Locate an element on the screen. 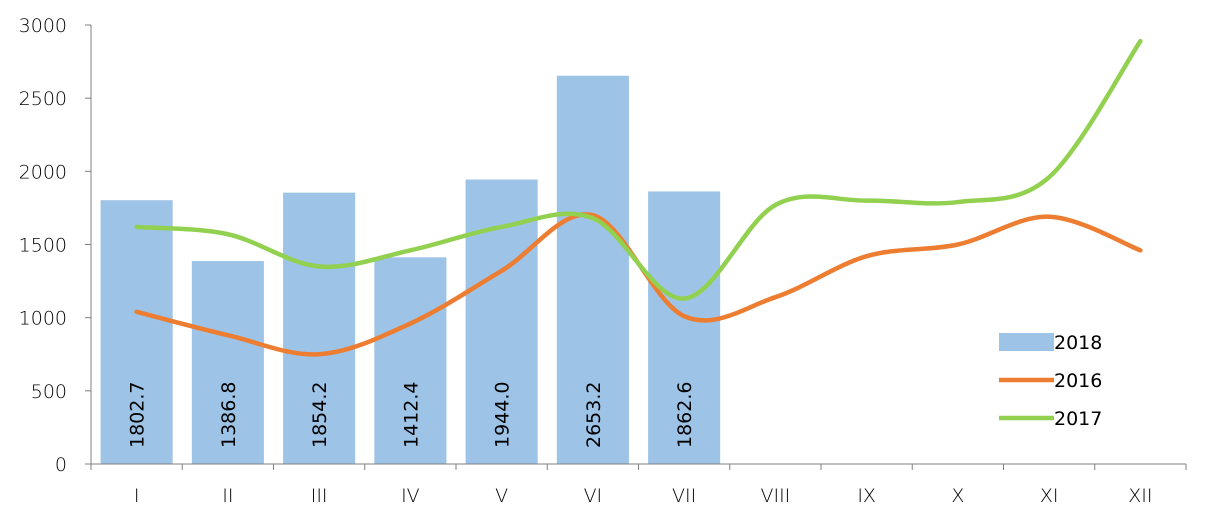  x-tick-label: XI is located at coordinates (1049, 496).